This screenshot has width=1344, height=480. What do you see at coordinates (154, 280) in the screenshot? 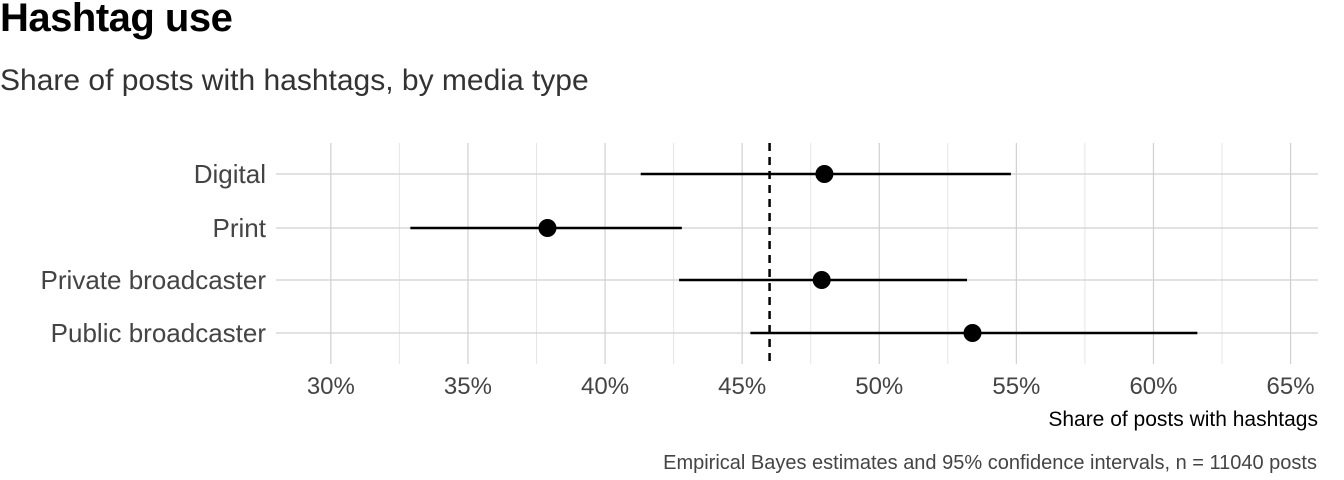
I see `y-tick-label: Private broadcaster` at bounding box center [154, 280].